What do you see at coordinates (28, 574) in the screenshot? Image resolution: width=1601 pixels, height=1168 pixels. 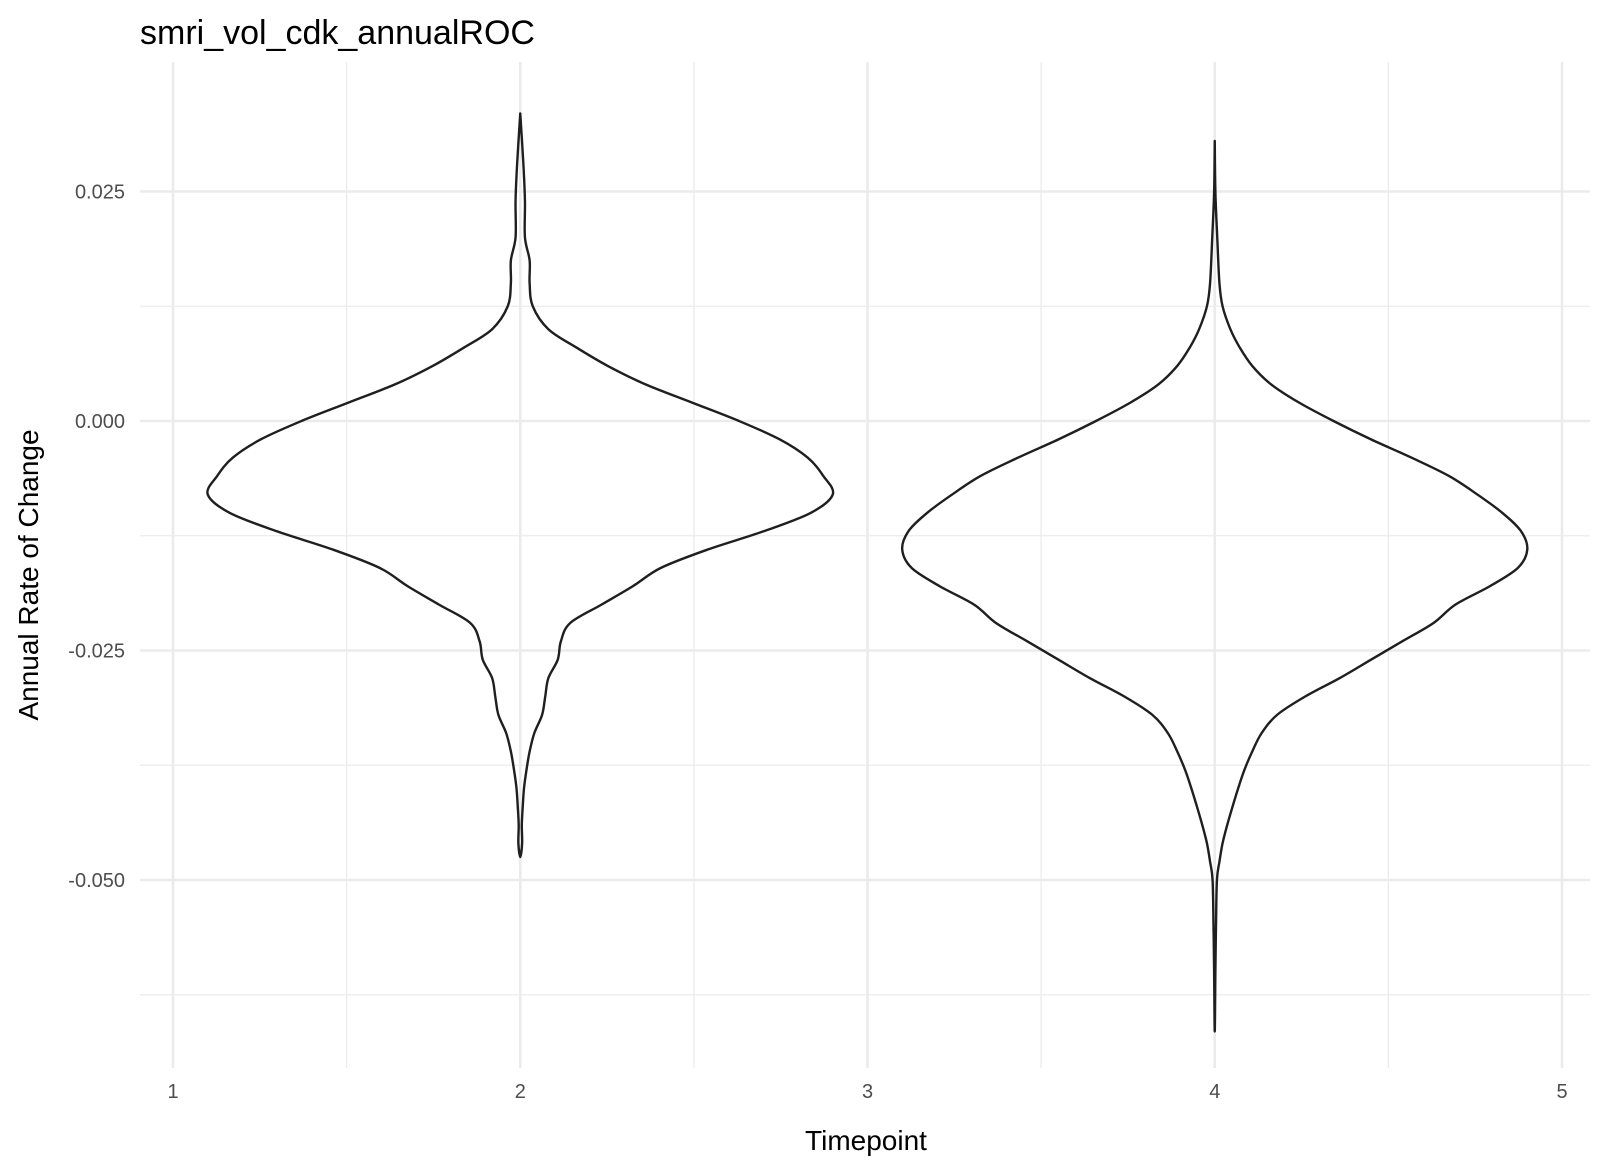 I see `y-axis-title: Annual Rate of Change` at bounding box center [28, 574].